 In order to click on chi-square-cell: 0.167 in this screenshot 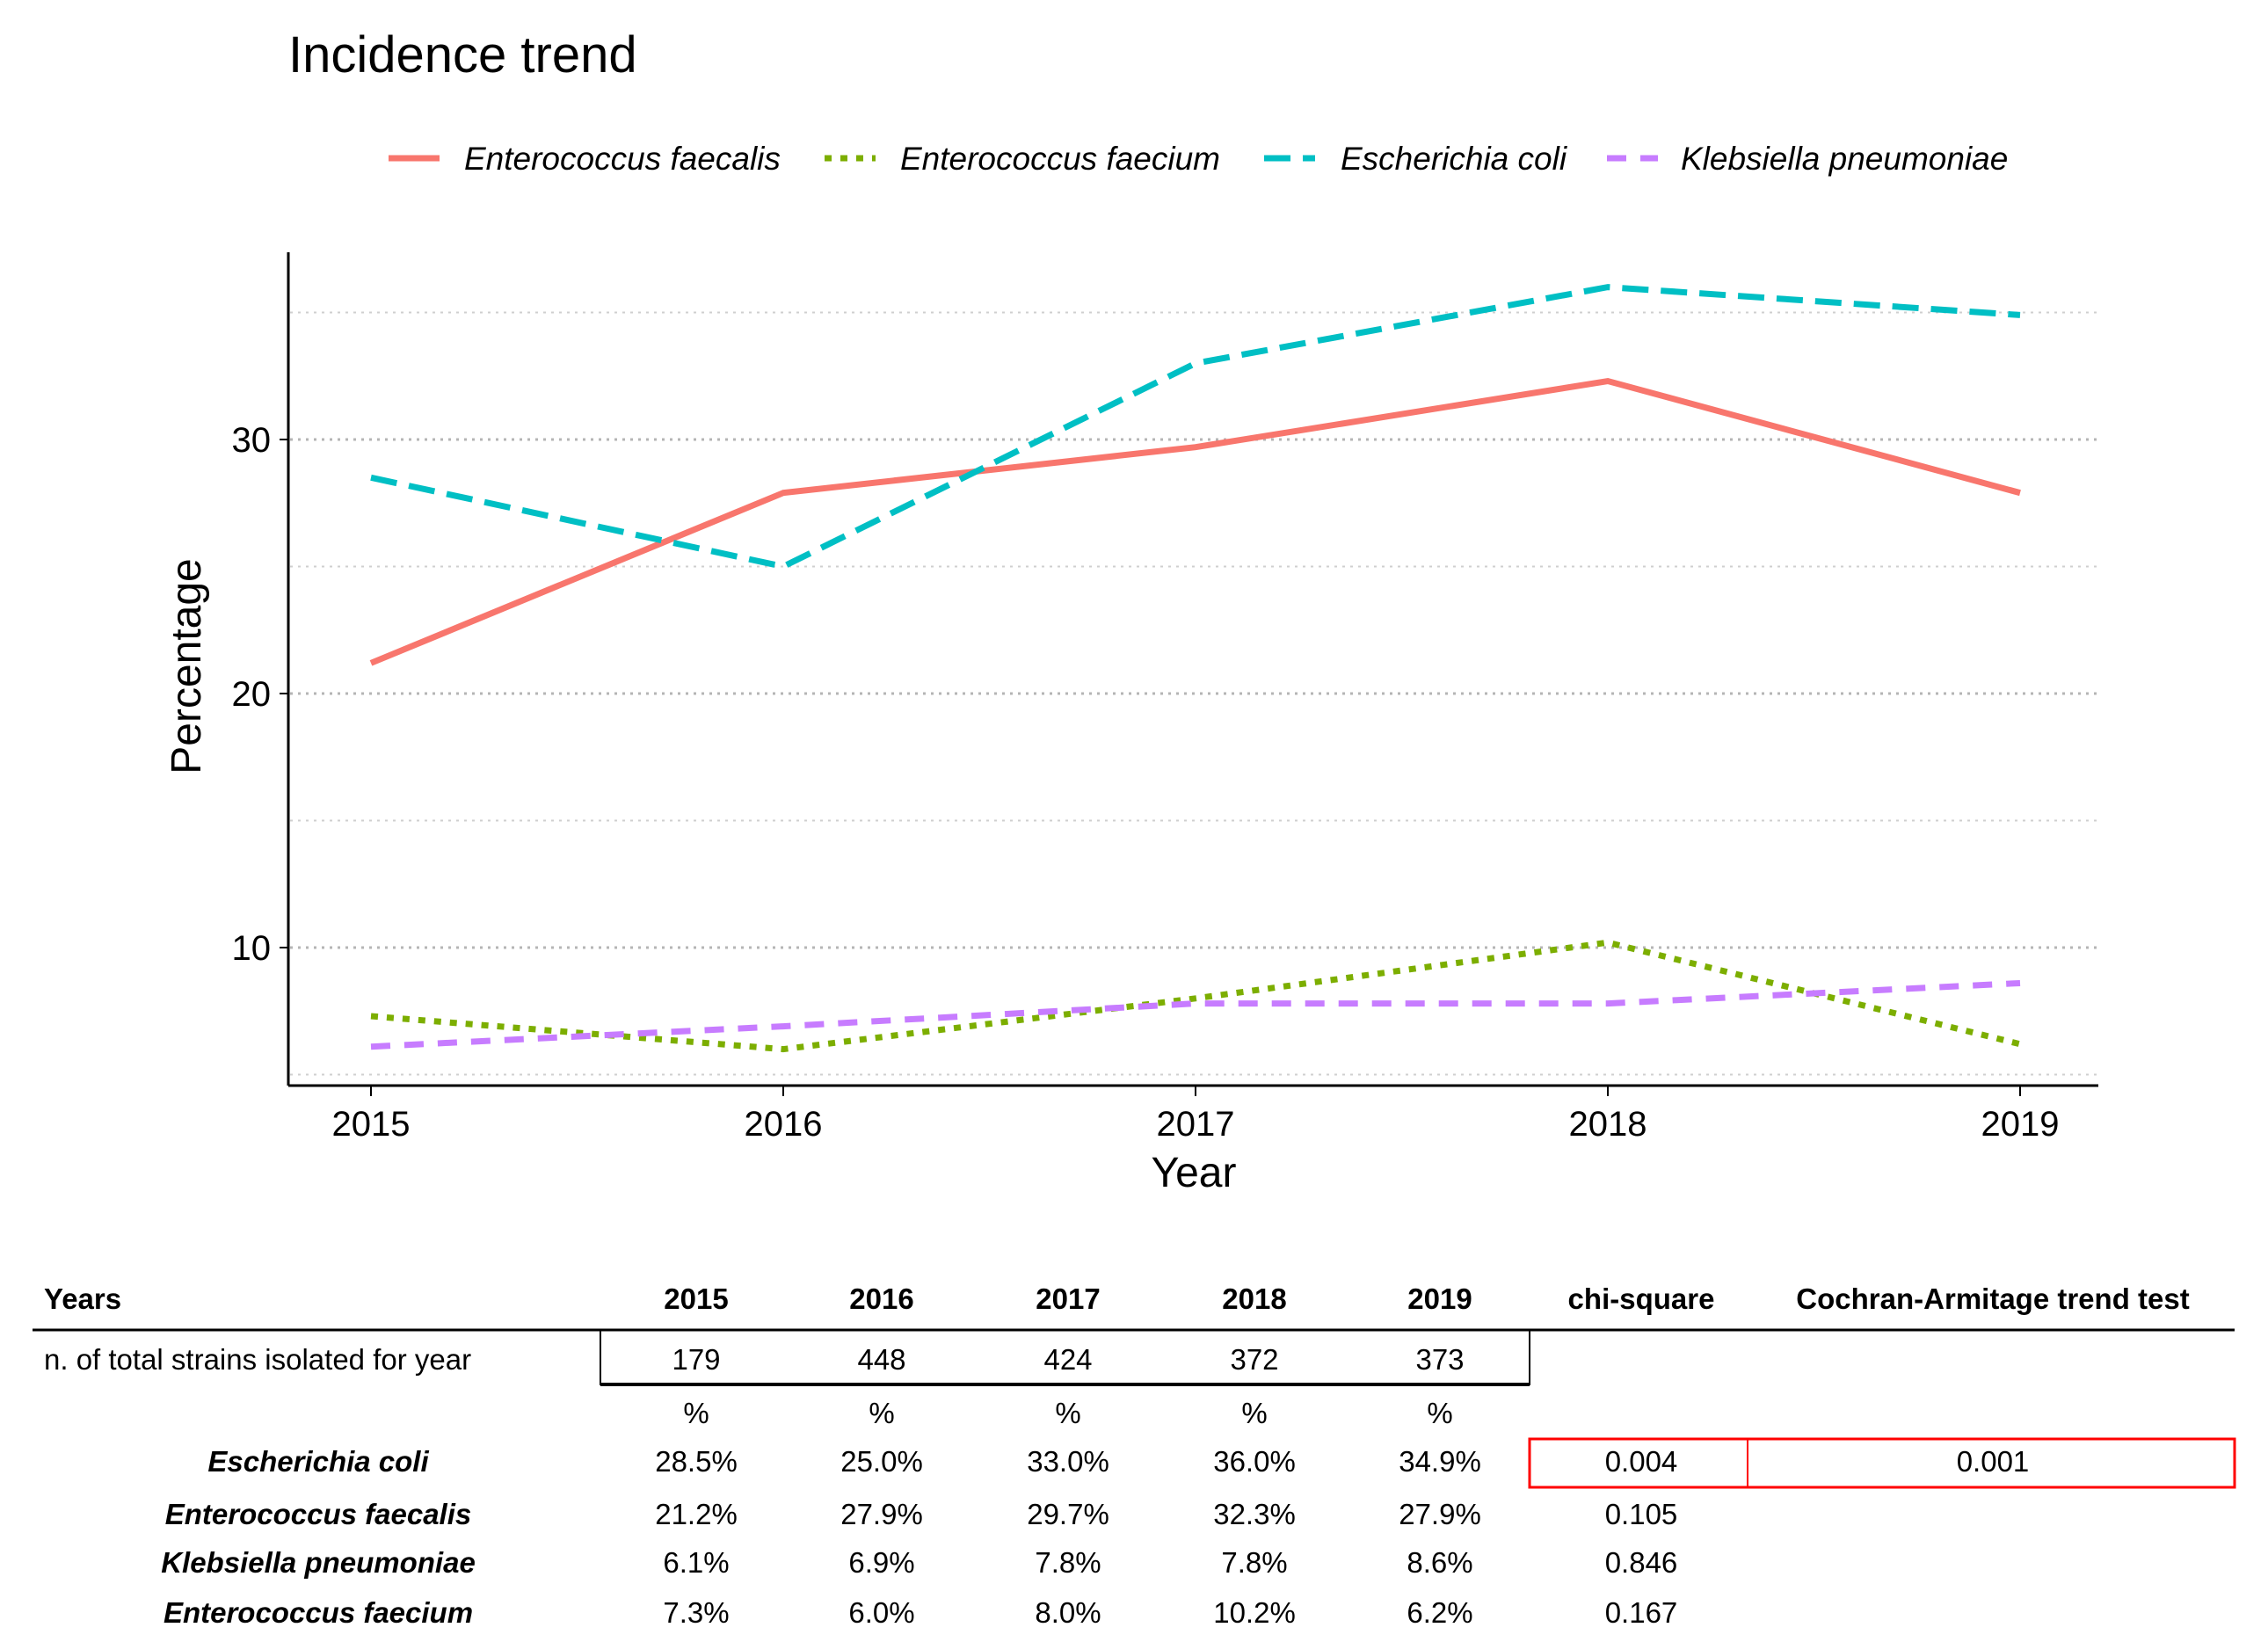, I will do `click(1641, 1613)`.